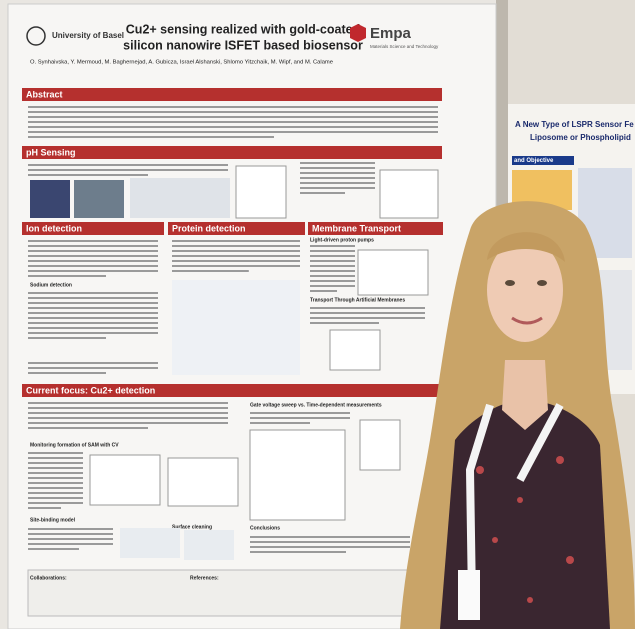 Image resolution: width=635 pixels, height=634 pixels. What do you see at coordinates (88, 35) in the screenshot?
I see `logo-text: University of Basel` at bounding box center [88, 35].